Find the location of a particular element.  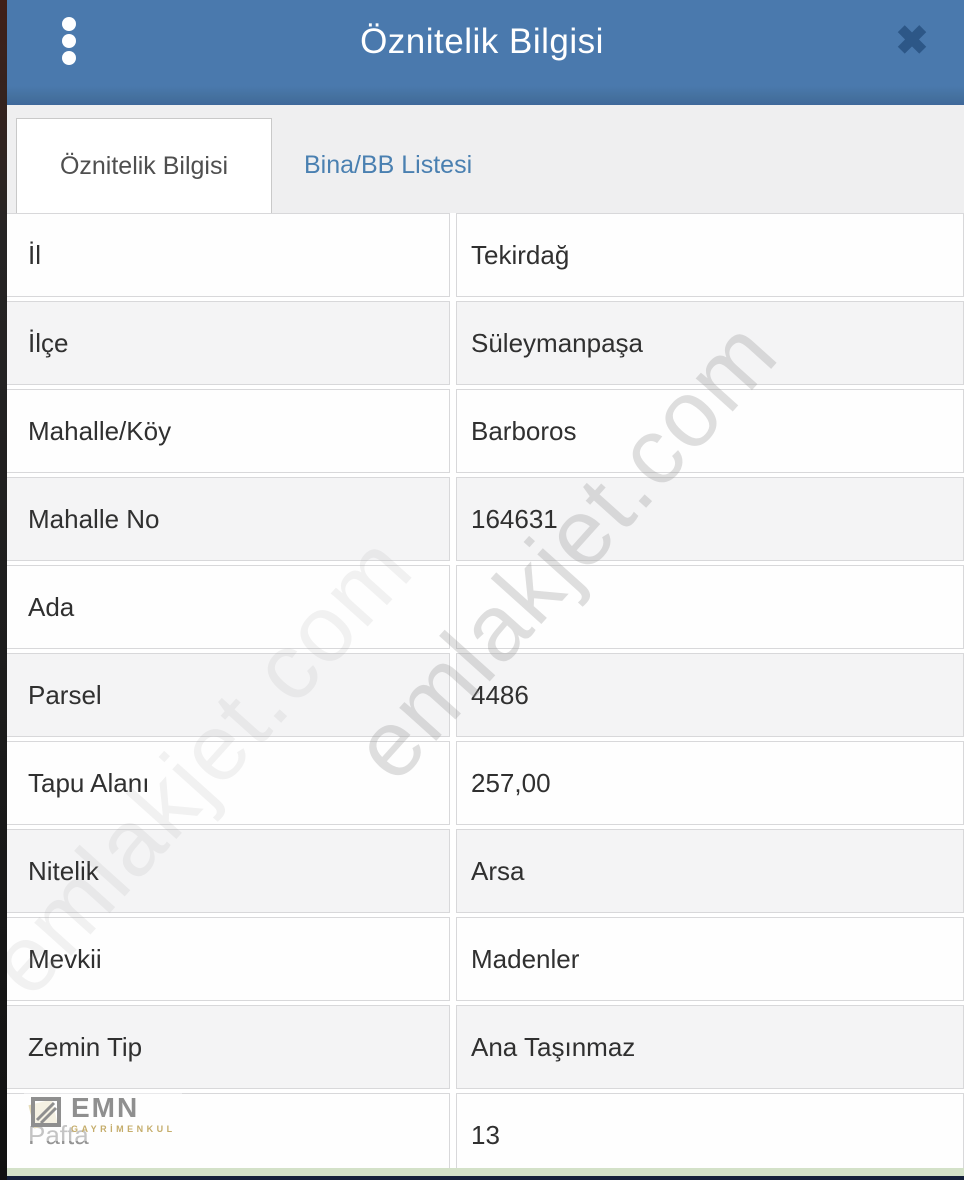

tab-bina-bb-listesi: Bina/BB Listesi is located at coordinates (388, 165).